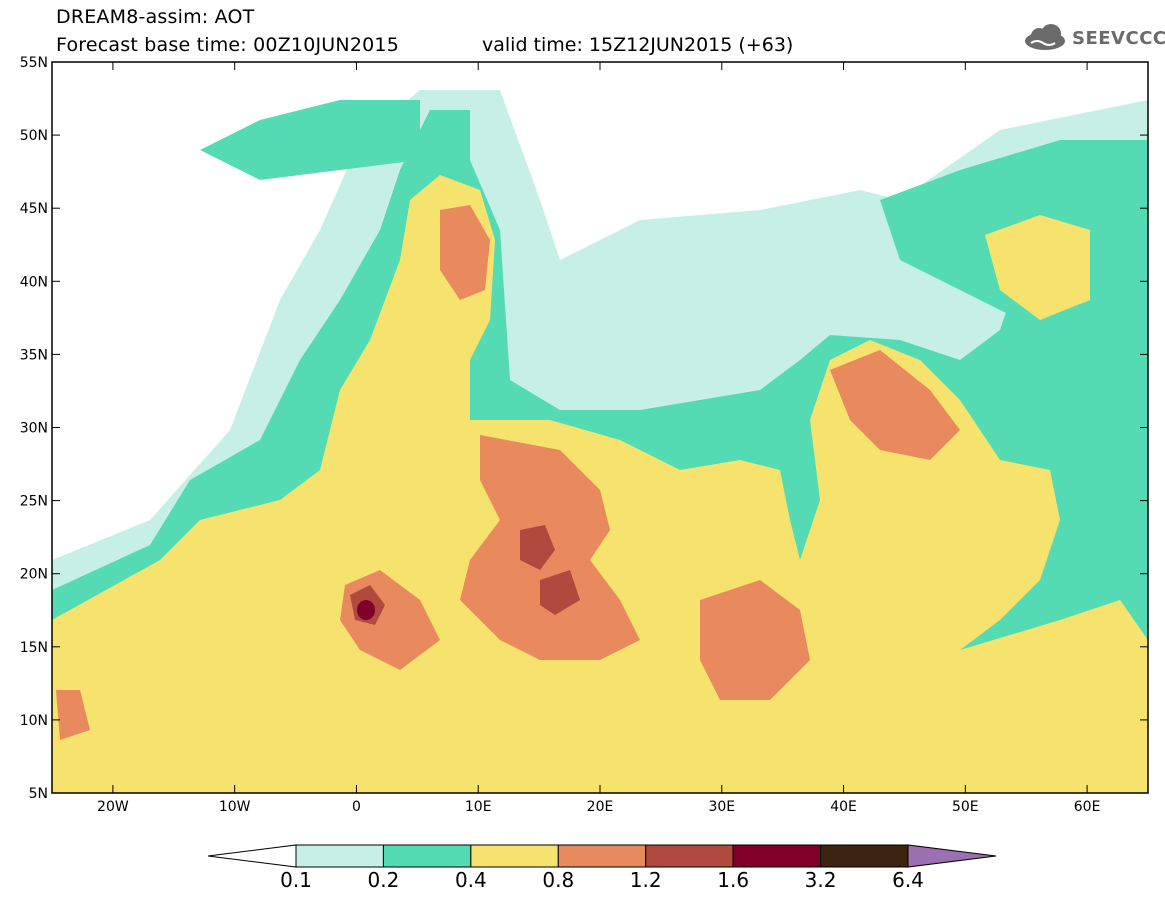 This screenshot has width=1165, height=905. Describe the element at coordinates (155, 17) in the screenshot. I see `map-title: DREAM8-assim: AOT` at that location.